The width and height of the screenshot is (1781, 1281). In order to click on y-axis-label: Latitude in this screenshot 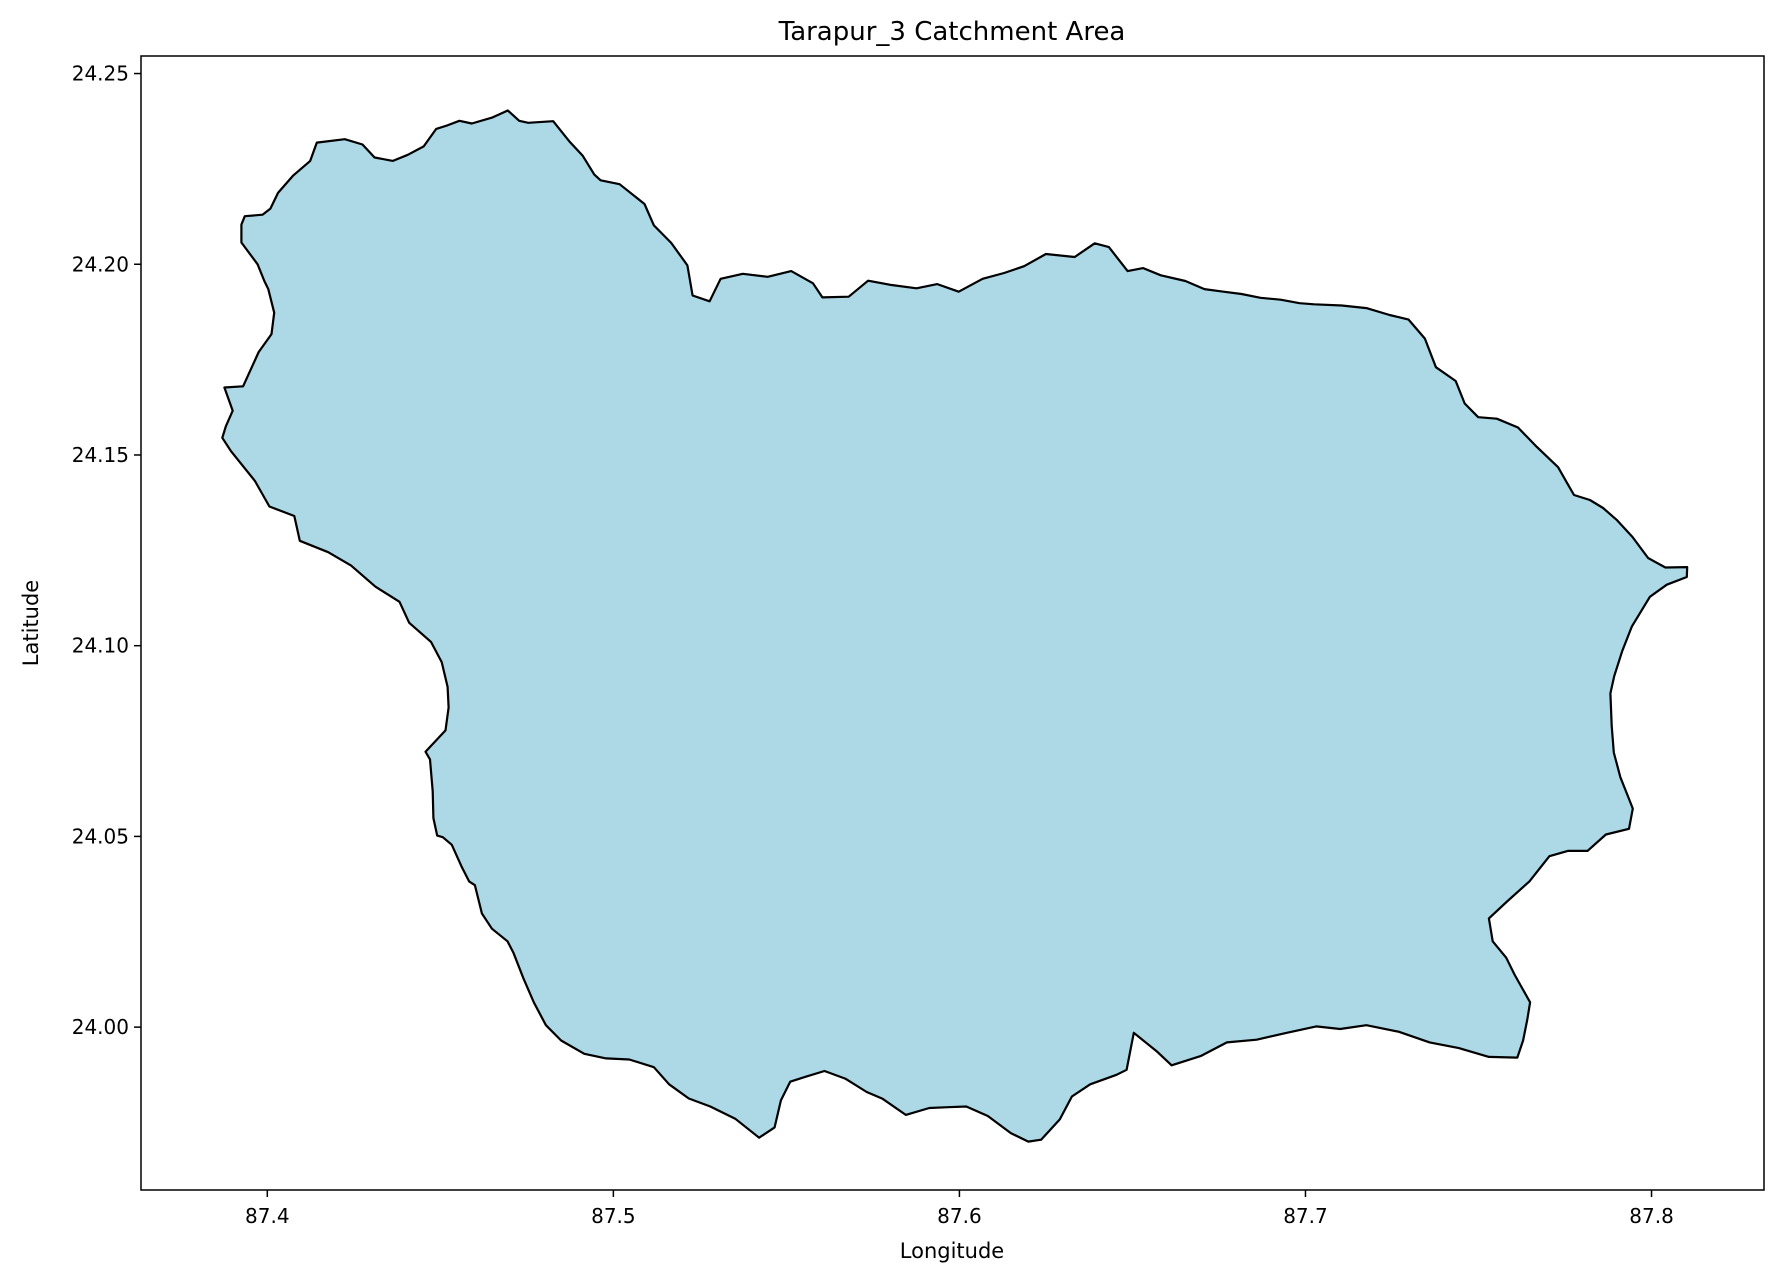, I will do `click(31, 623)`.